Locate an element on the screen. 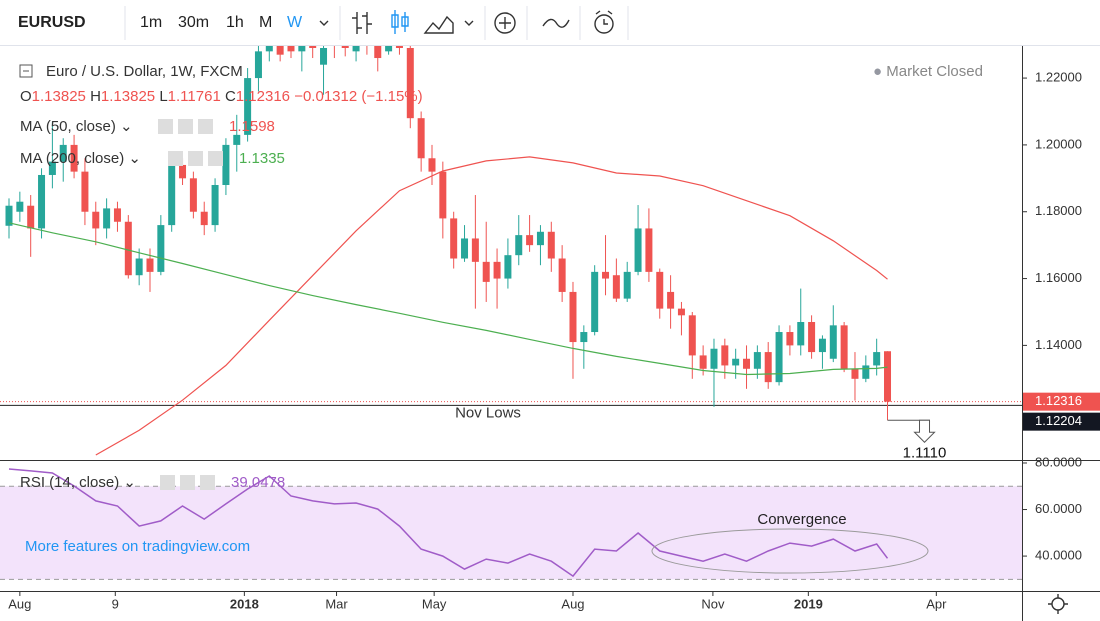  rsi-pane is located at coordinates (448, 523).